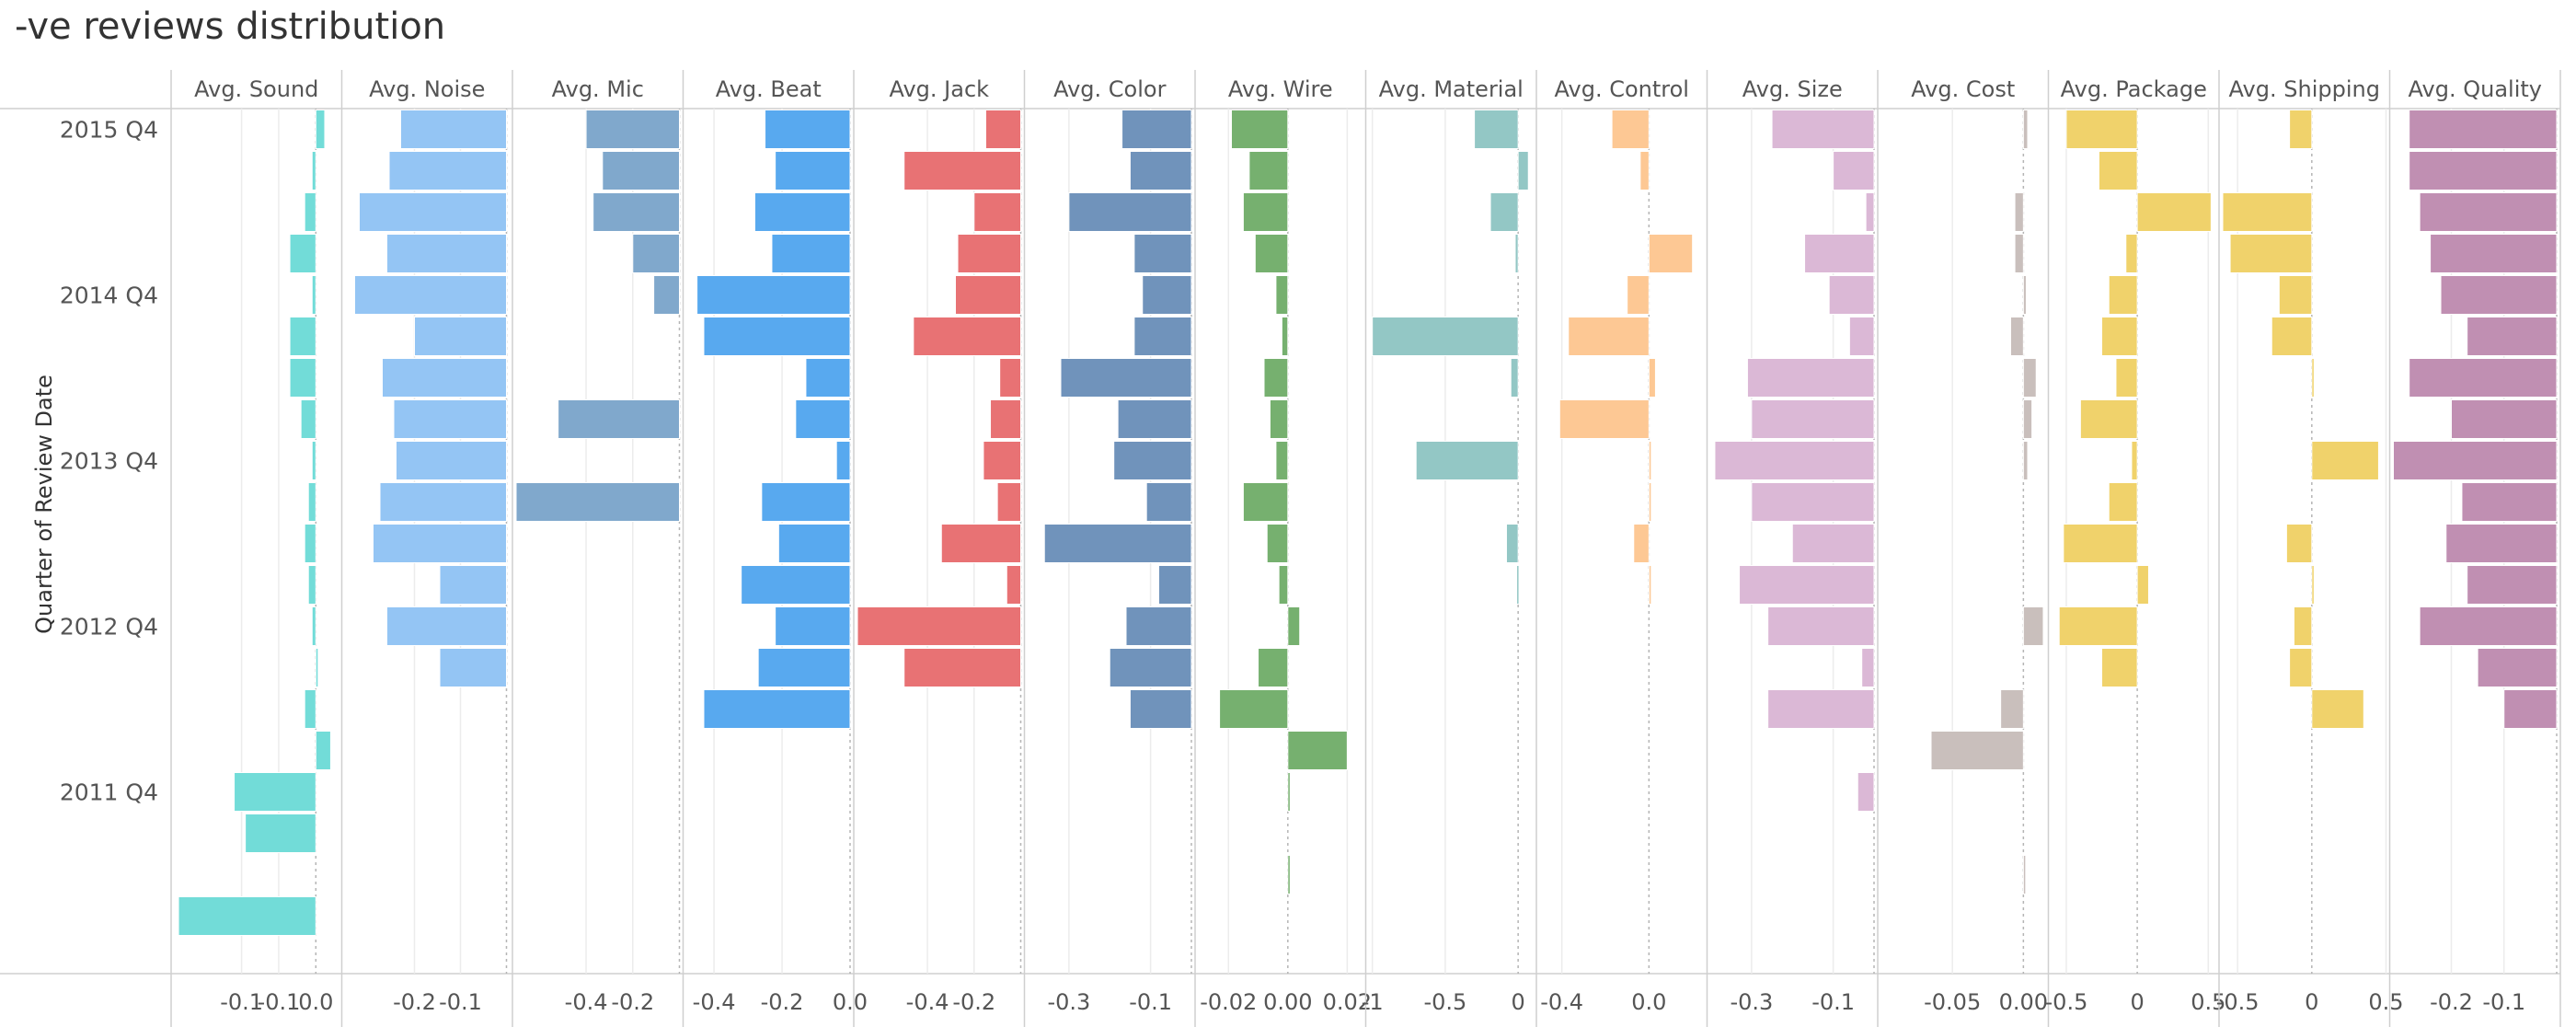 The image size is (2576, 1027). Describe the element at coordinates (2135, 548) in the screenshot. I see `panel: Avg. Package -0.5 0 0.5` at that location.